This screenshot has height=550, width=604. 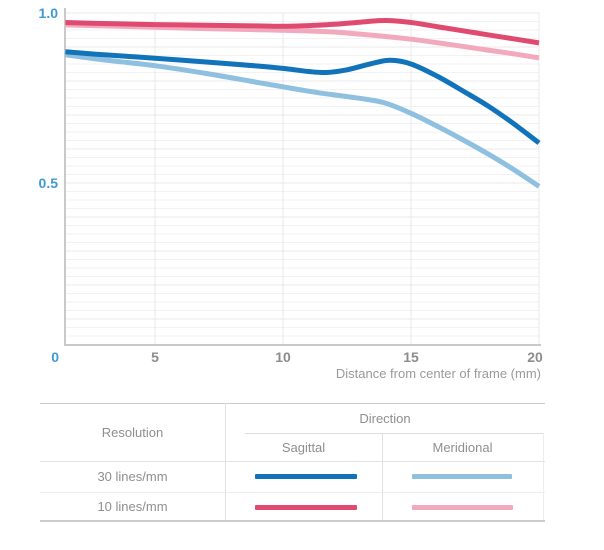 What do you see at coordinates (292, 492) in the screenshot?
I see `row-separator` at bounding box center [292, 492].